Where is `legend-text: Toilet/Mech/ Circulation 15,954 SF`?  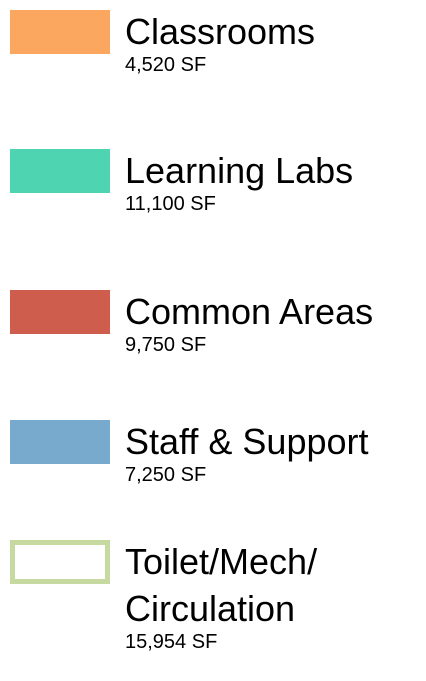 legend-text: Toilet/Mech/ Circulation 15,954 SF is located at coordinates (221, 596).